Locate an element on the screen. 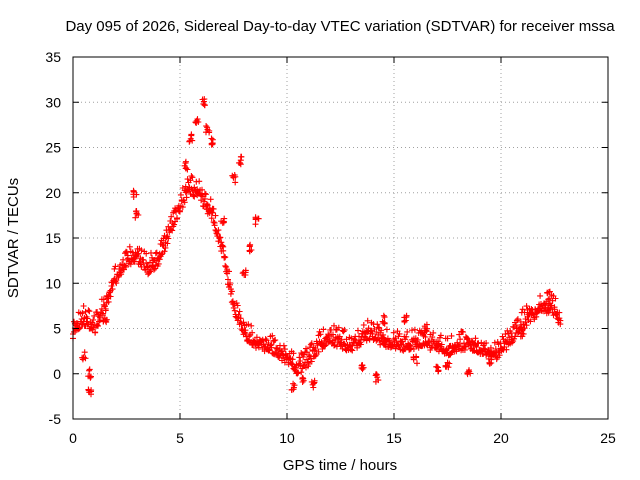  y-axis-label: SDTVAR / TECUs is located at coordinates (13, 238).